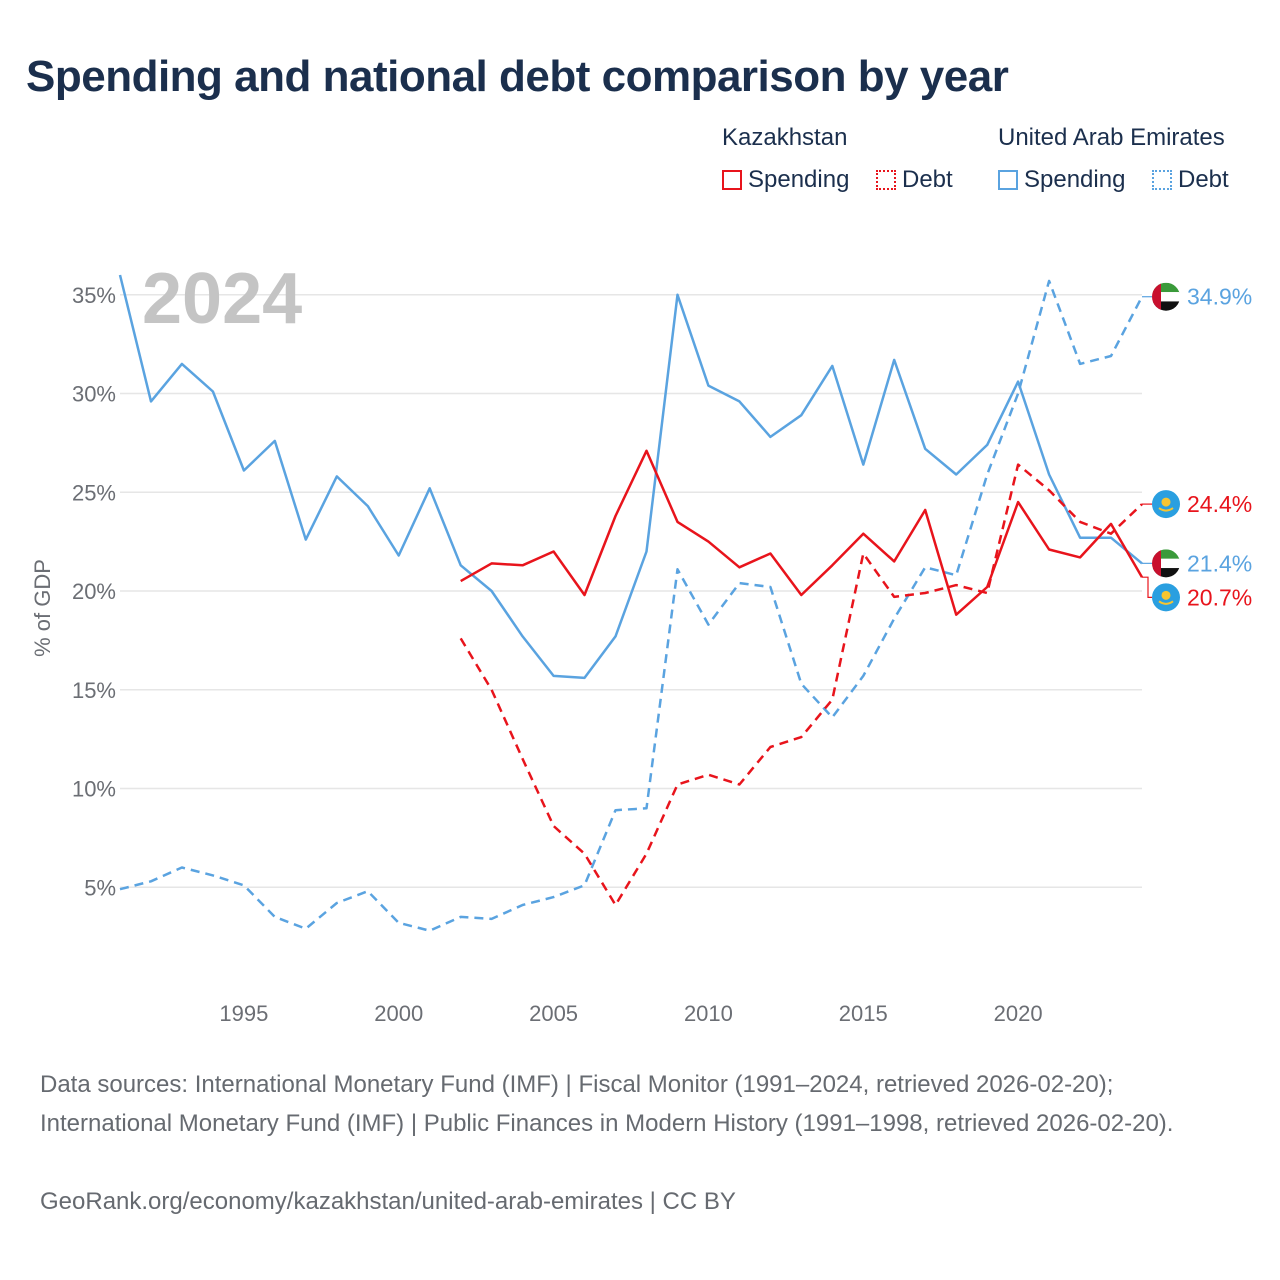 This screenshot has height=1280, width=1280. Describe the element at coordinates (863, 1013) in the screenshot. I see `x-tick-label: 2015` at that location.